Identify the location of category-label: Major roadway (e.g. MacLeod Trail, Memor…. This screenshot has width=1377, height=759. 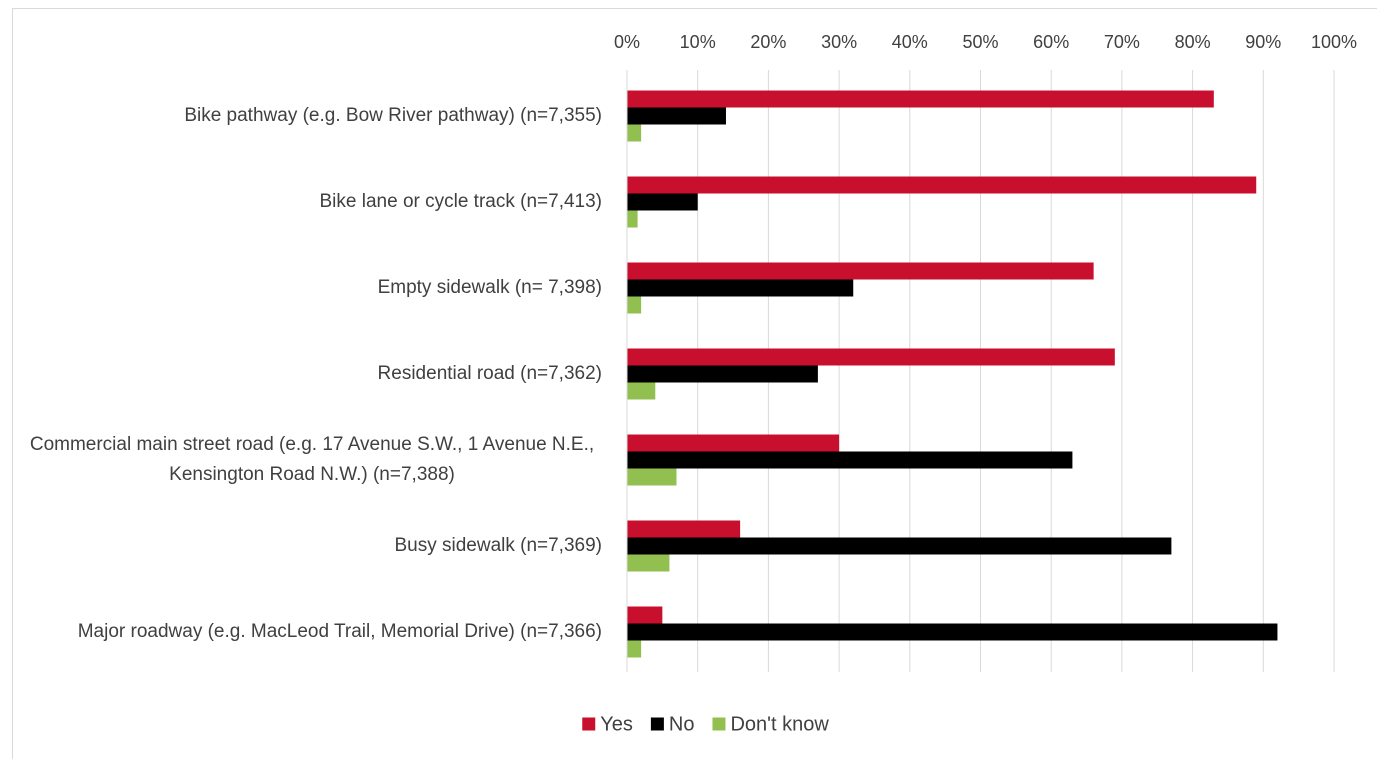
(339, 631).